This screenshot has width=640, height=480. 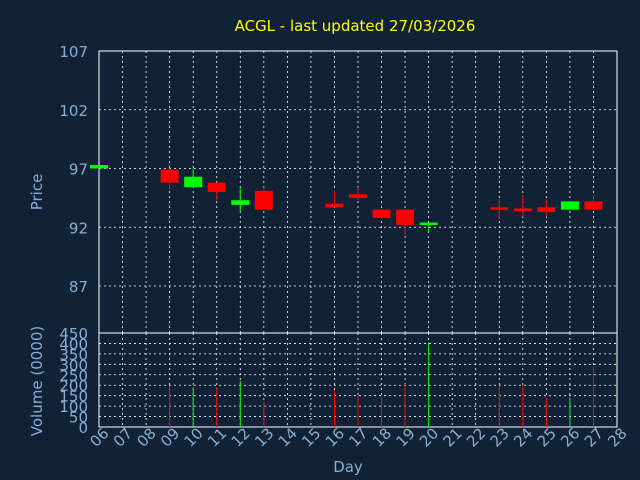 I want to click on day-tick-label: 25, so click(x=547, y=437).